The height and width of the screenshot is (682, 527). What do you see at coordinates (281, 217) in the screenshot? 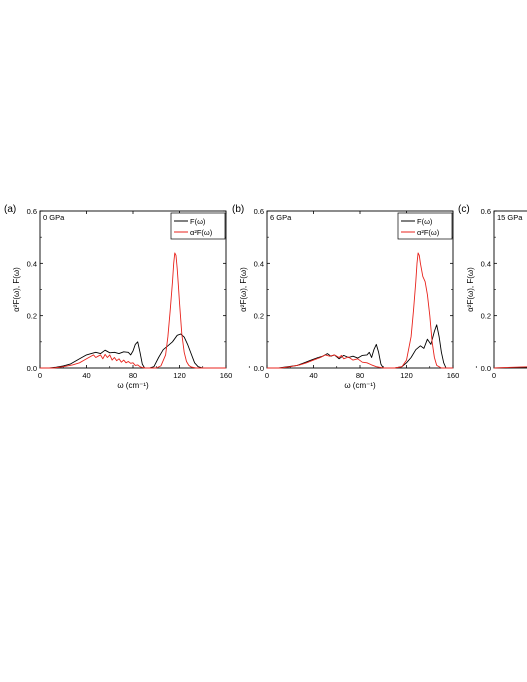
I see `panel-title: 6 GPa` at bounding box center [281, 217].